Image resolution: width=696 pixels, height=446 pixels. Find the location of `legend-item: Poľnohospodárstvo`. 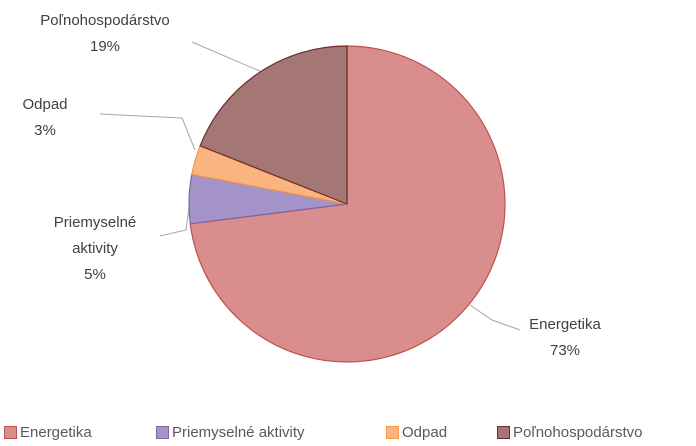

legend-item: Poľnohospodárstvo is located at coordinates (569, 432).